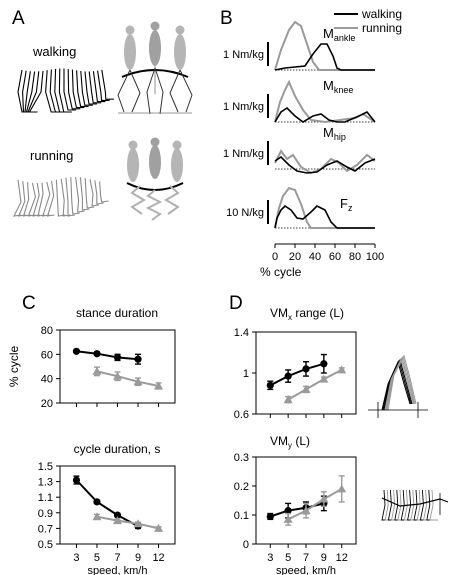  What do you see at coordinates (45, 498) in the screenshot?
I see `ytick-label-1: 1.1` at bounding box center [45, 498].